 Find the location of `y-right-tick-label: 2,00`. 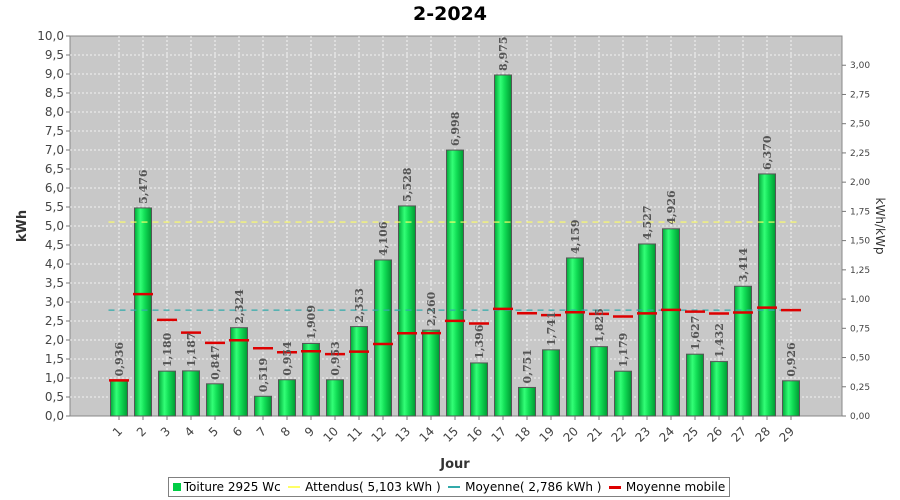

y-right-tick-label: 2,00 is located at coordinates (860, 183).